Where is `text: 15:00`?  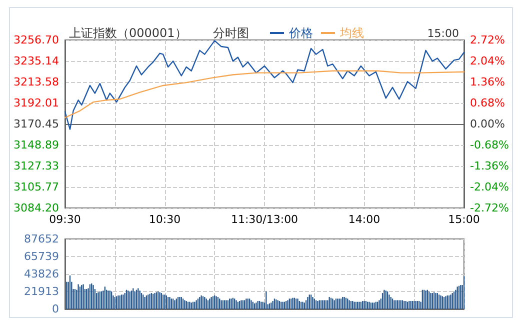 text: 15:00 is located at coordinates (443, 33).